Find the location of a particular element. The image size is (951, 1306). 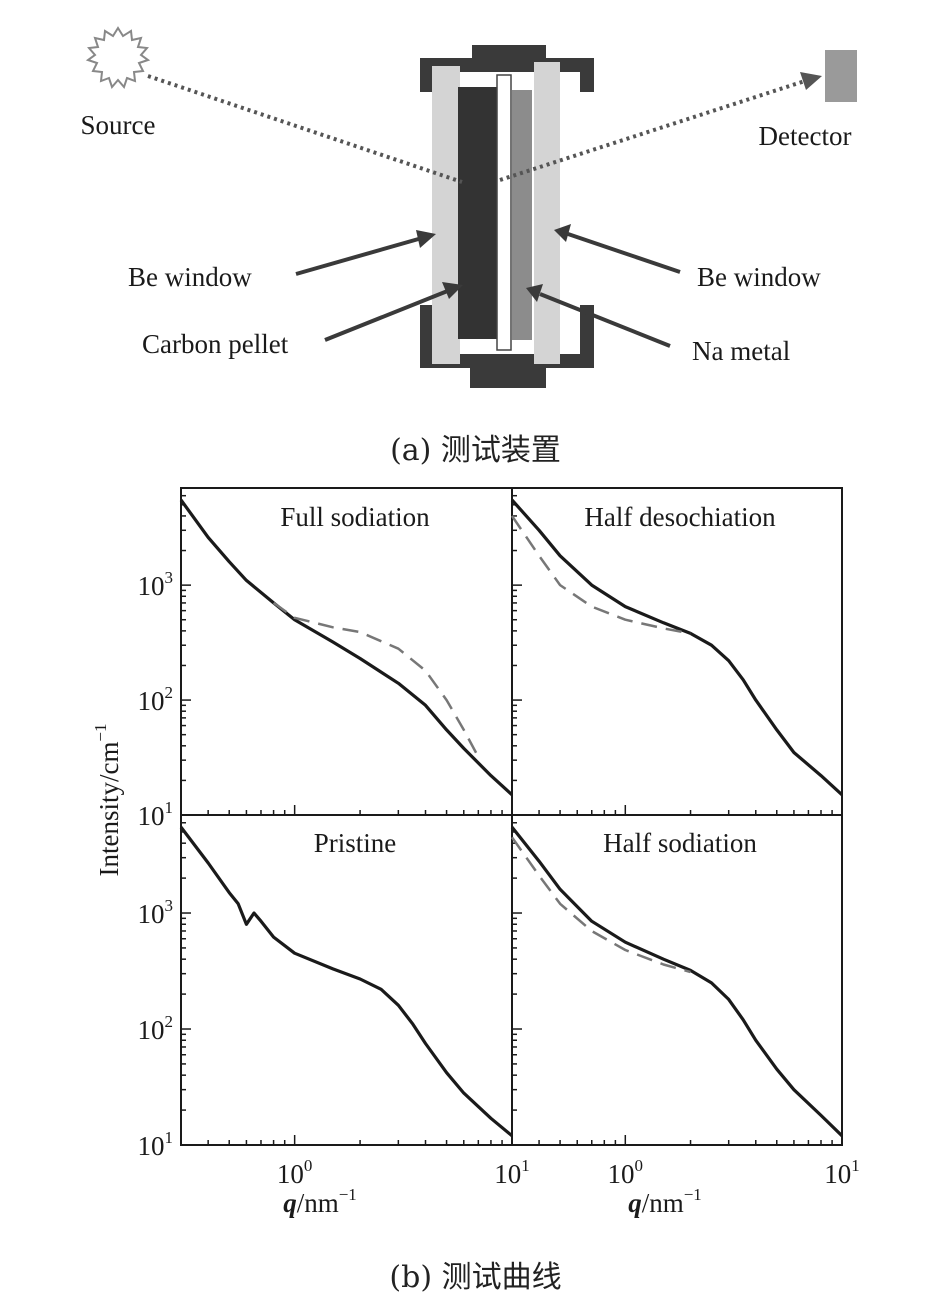

source-label: Source is located at coordinates (118, 125).